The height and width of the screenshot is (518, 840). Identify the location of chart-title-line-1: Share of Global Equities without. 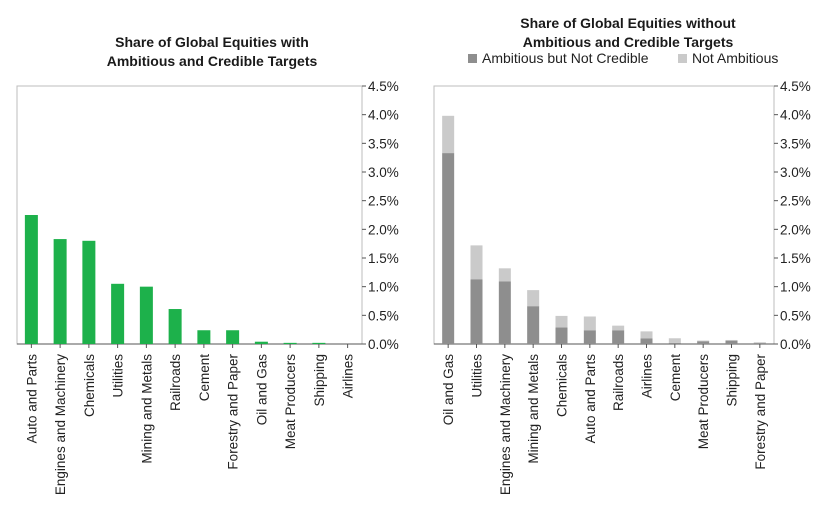
(628, 23).